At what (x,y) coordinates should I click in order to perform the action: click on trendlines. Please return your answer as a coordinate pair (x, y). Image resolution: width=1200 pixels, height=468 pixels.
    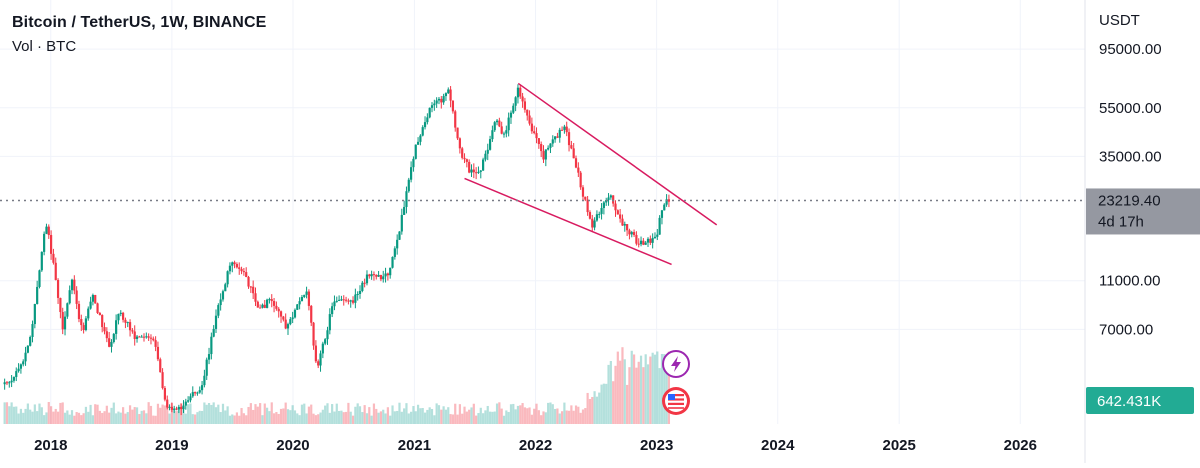
    Looking at the image, I should click on (591, 174).